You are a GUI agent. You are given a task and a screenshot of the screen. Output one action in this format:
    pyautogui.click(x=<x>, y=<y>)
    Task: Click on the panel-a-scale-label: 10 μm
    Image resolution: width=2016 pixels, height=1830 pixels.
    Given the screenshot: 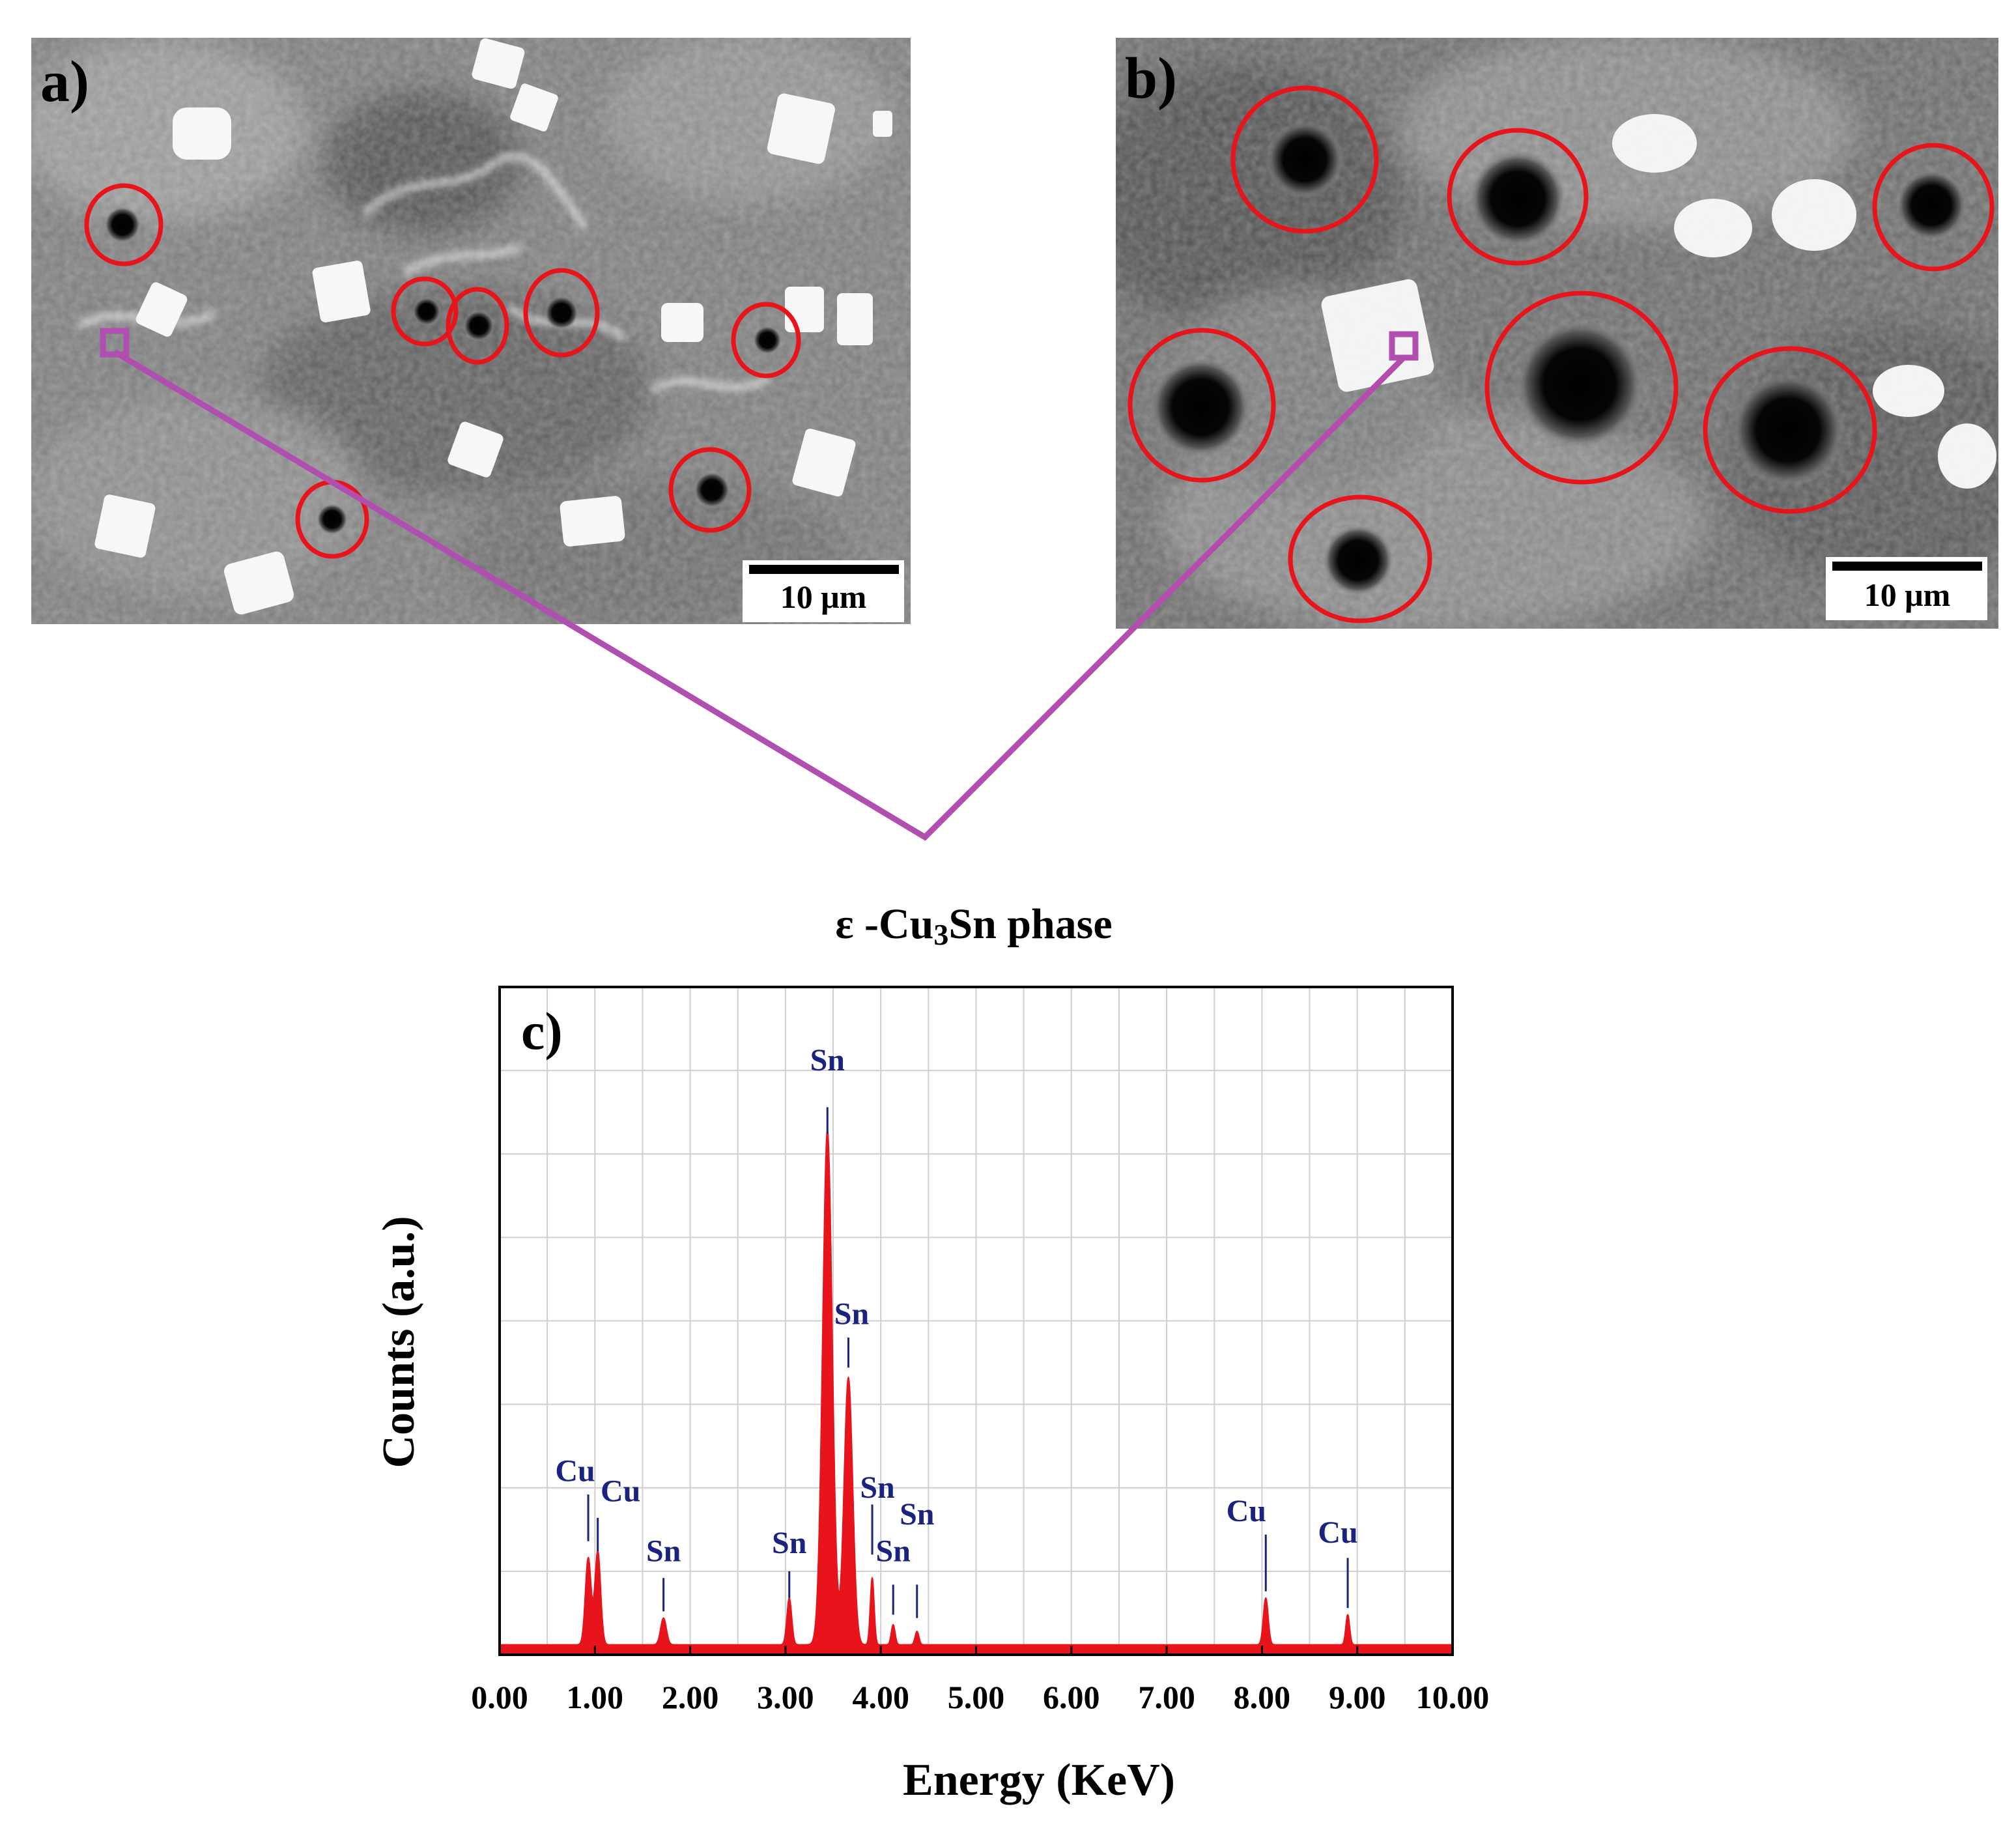 What is the action you would take?
    pyautogui.click(x=823, y=597)
    